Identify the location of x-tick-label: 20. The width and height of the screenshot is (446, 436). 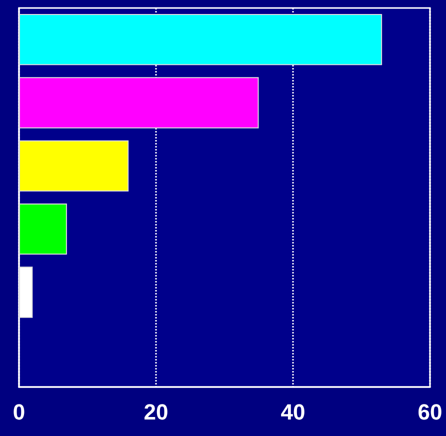
(156, 412).